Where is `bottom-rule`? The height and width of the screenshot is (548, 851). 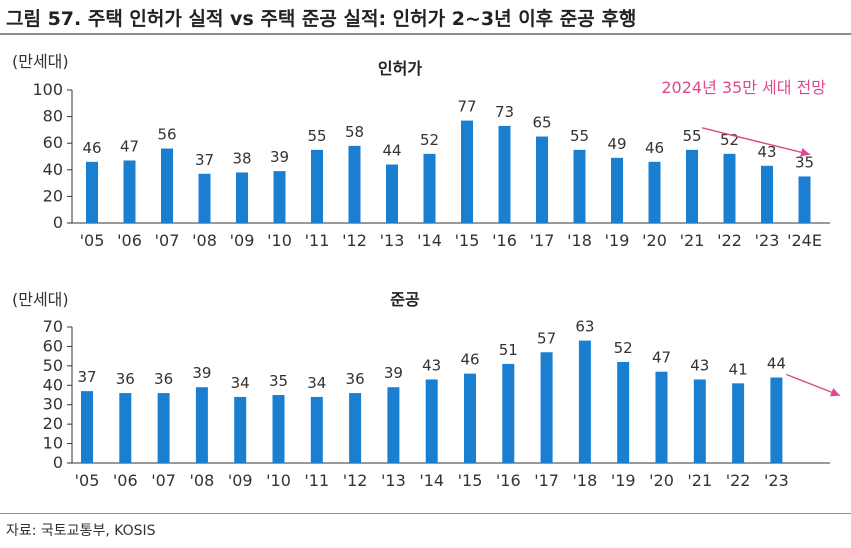
bottom-rule is located at coordinates (425, 513).